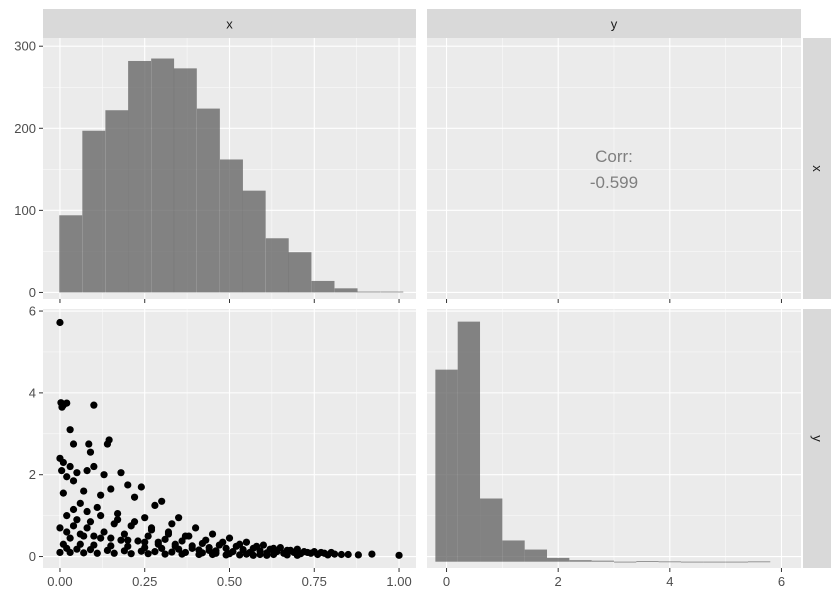  I want to click on scatter-y-tick-label: 2, so click(32, 474).